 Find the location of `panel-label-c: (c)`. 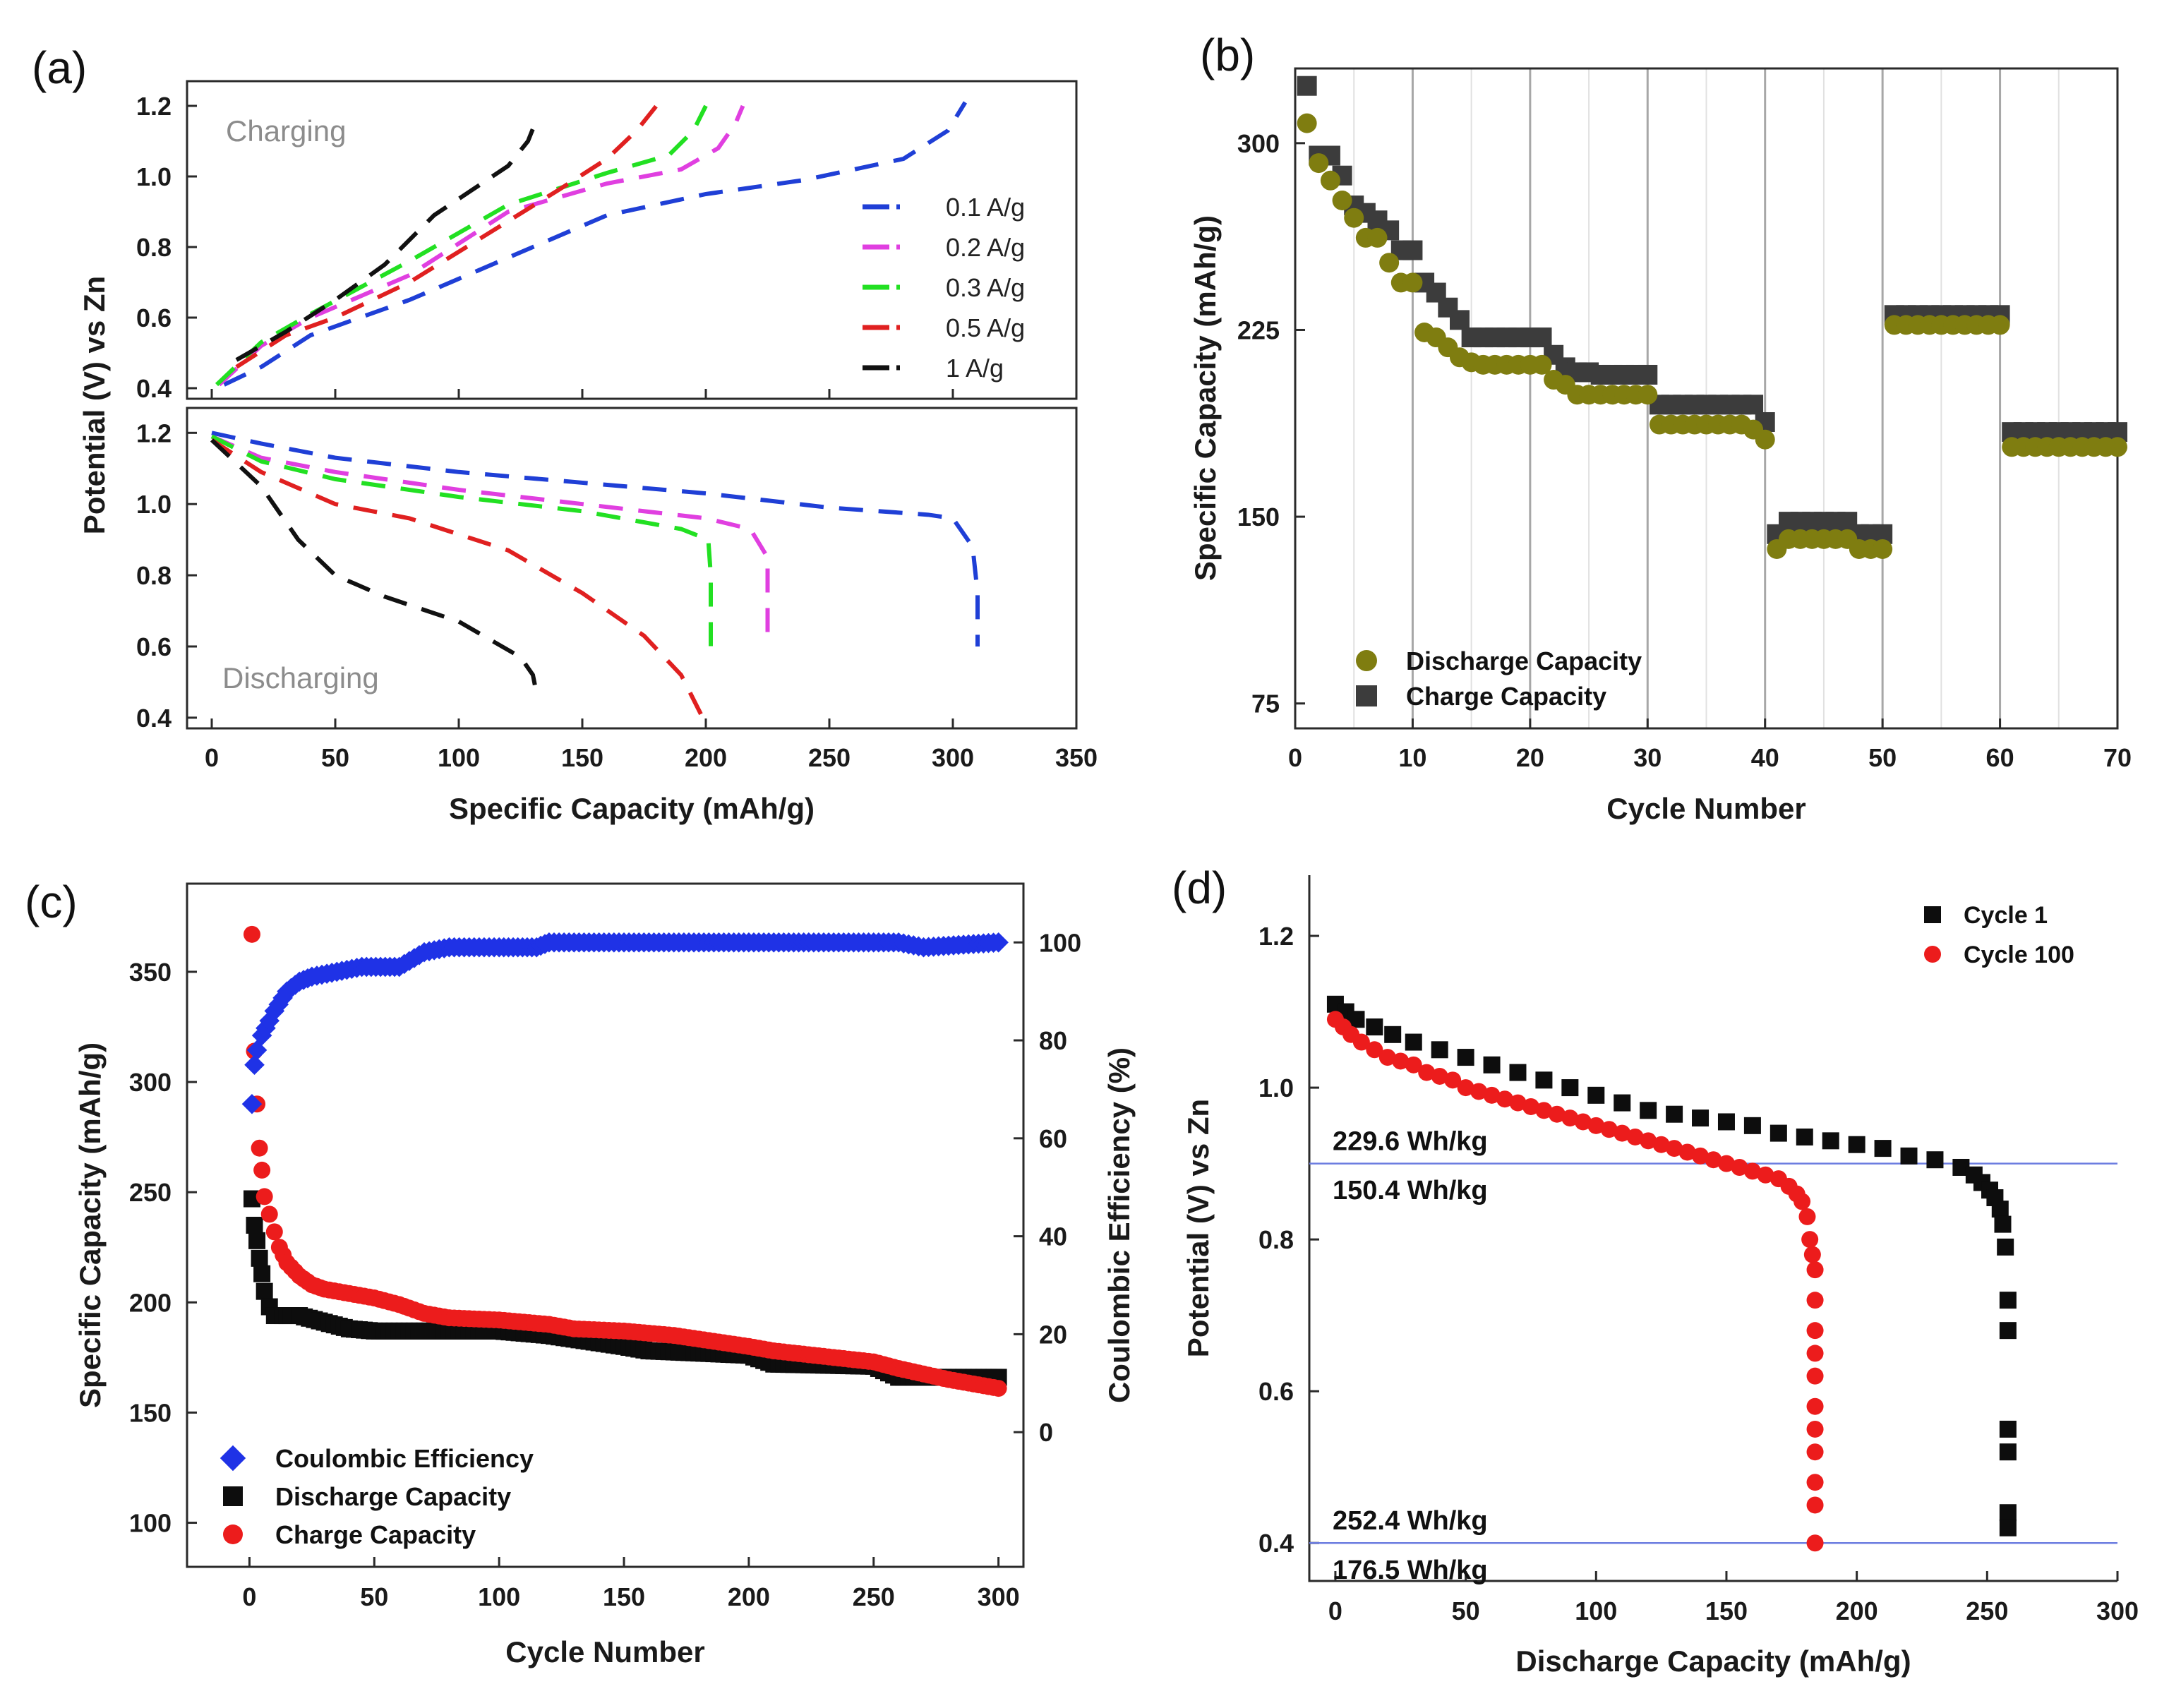

panel-label-c: (c) is located at coordinates (51, 902).